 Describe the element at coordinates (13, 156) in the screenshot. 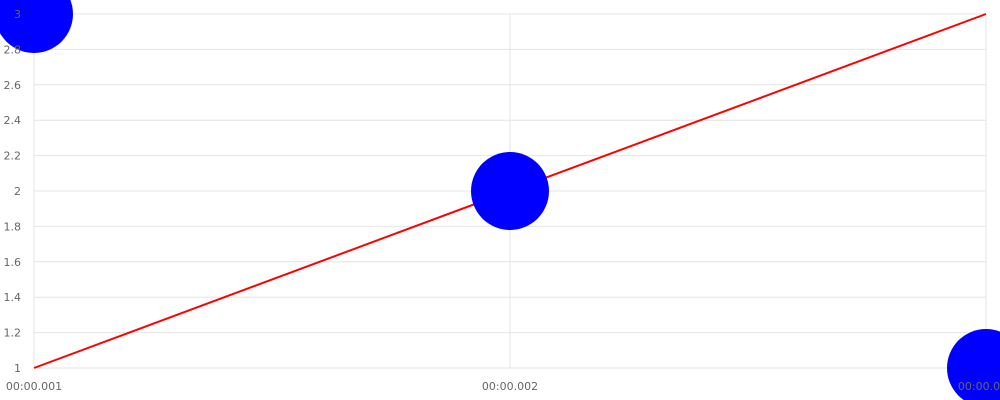

I see `y-tick-label: 2.2` at that location.